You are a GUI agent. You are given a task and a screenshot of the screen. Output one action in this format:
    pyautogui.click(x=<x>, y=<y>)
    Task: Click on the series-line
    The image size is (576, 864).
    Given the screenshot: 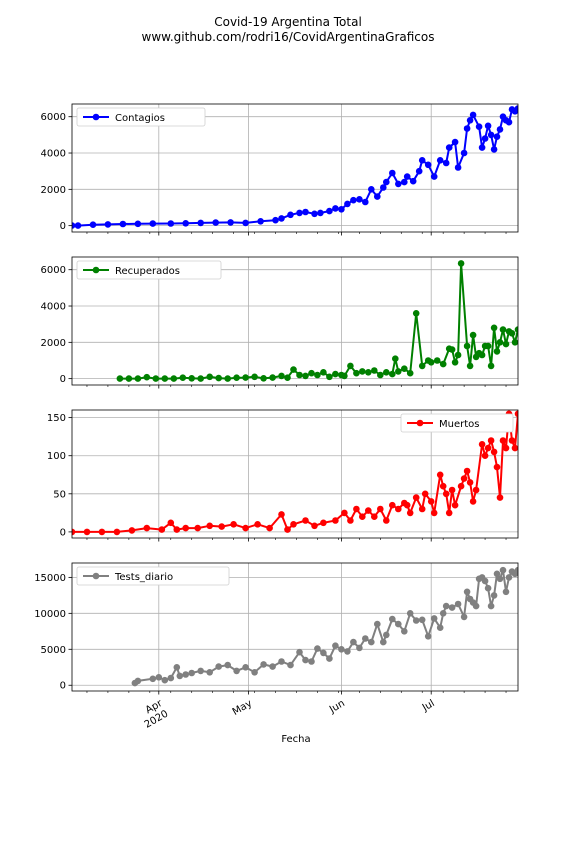 What is the action you would take?
    pyautogui.click(x=318, y=321)
    